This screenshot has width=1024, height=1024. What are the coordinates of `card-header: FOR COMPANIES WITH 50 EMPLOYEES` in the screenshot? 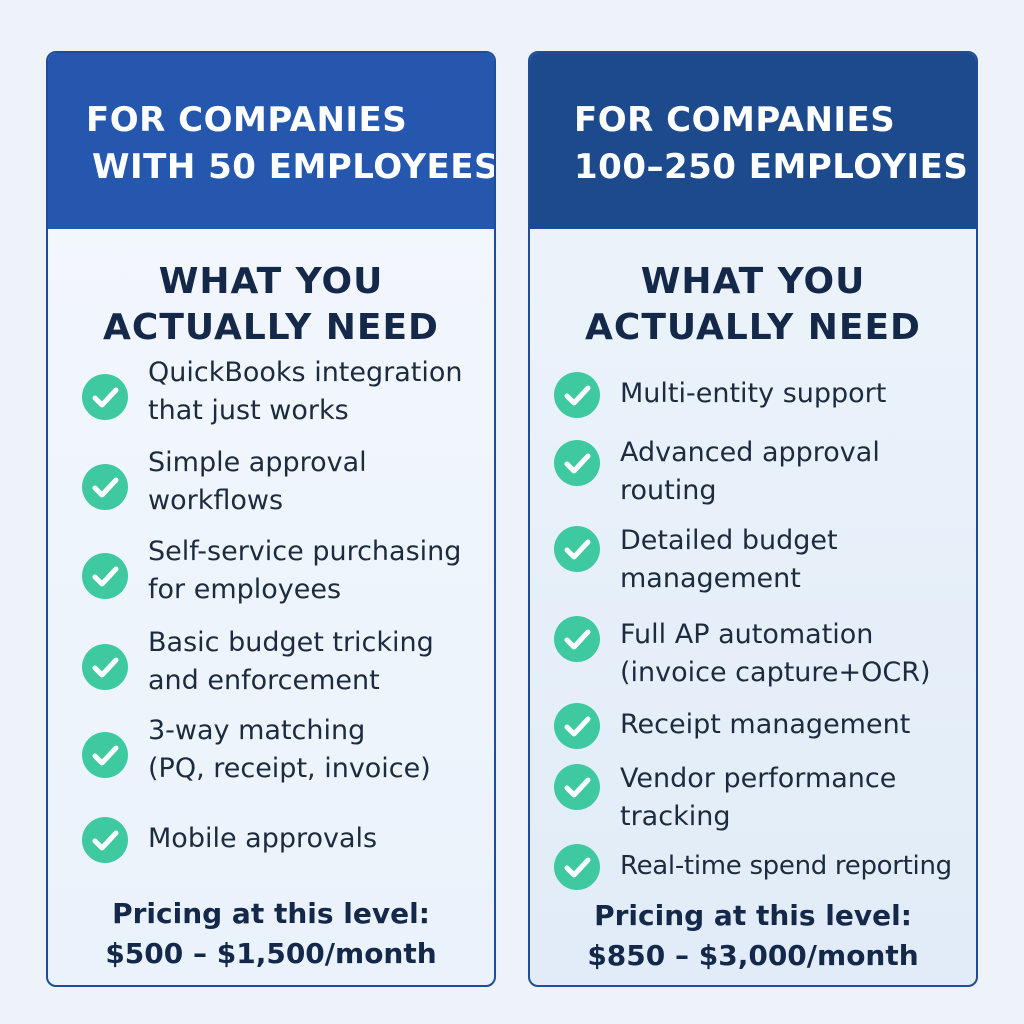 It's located at (271, 141).